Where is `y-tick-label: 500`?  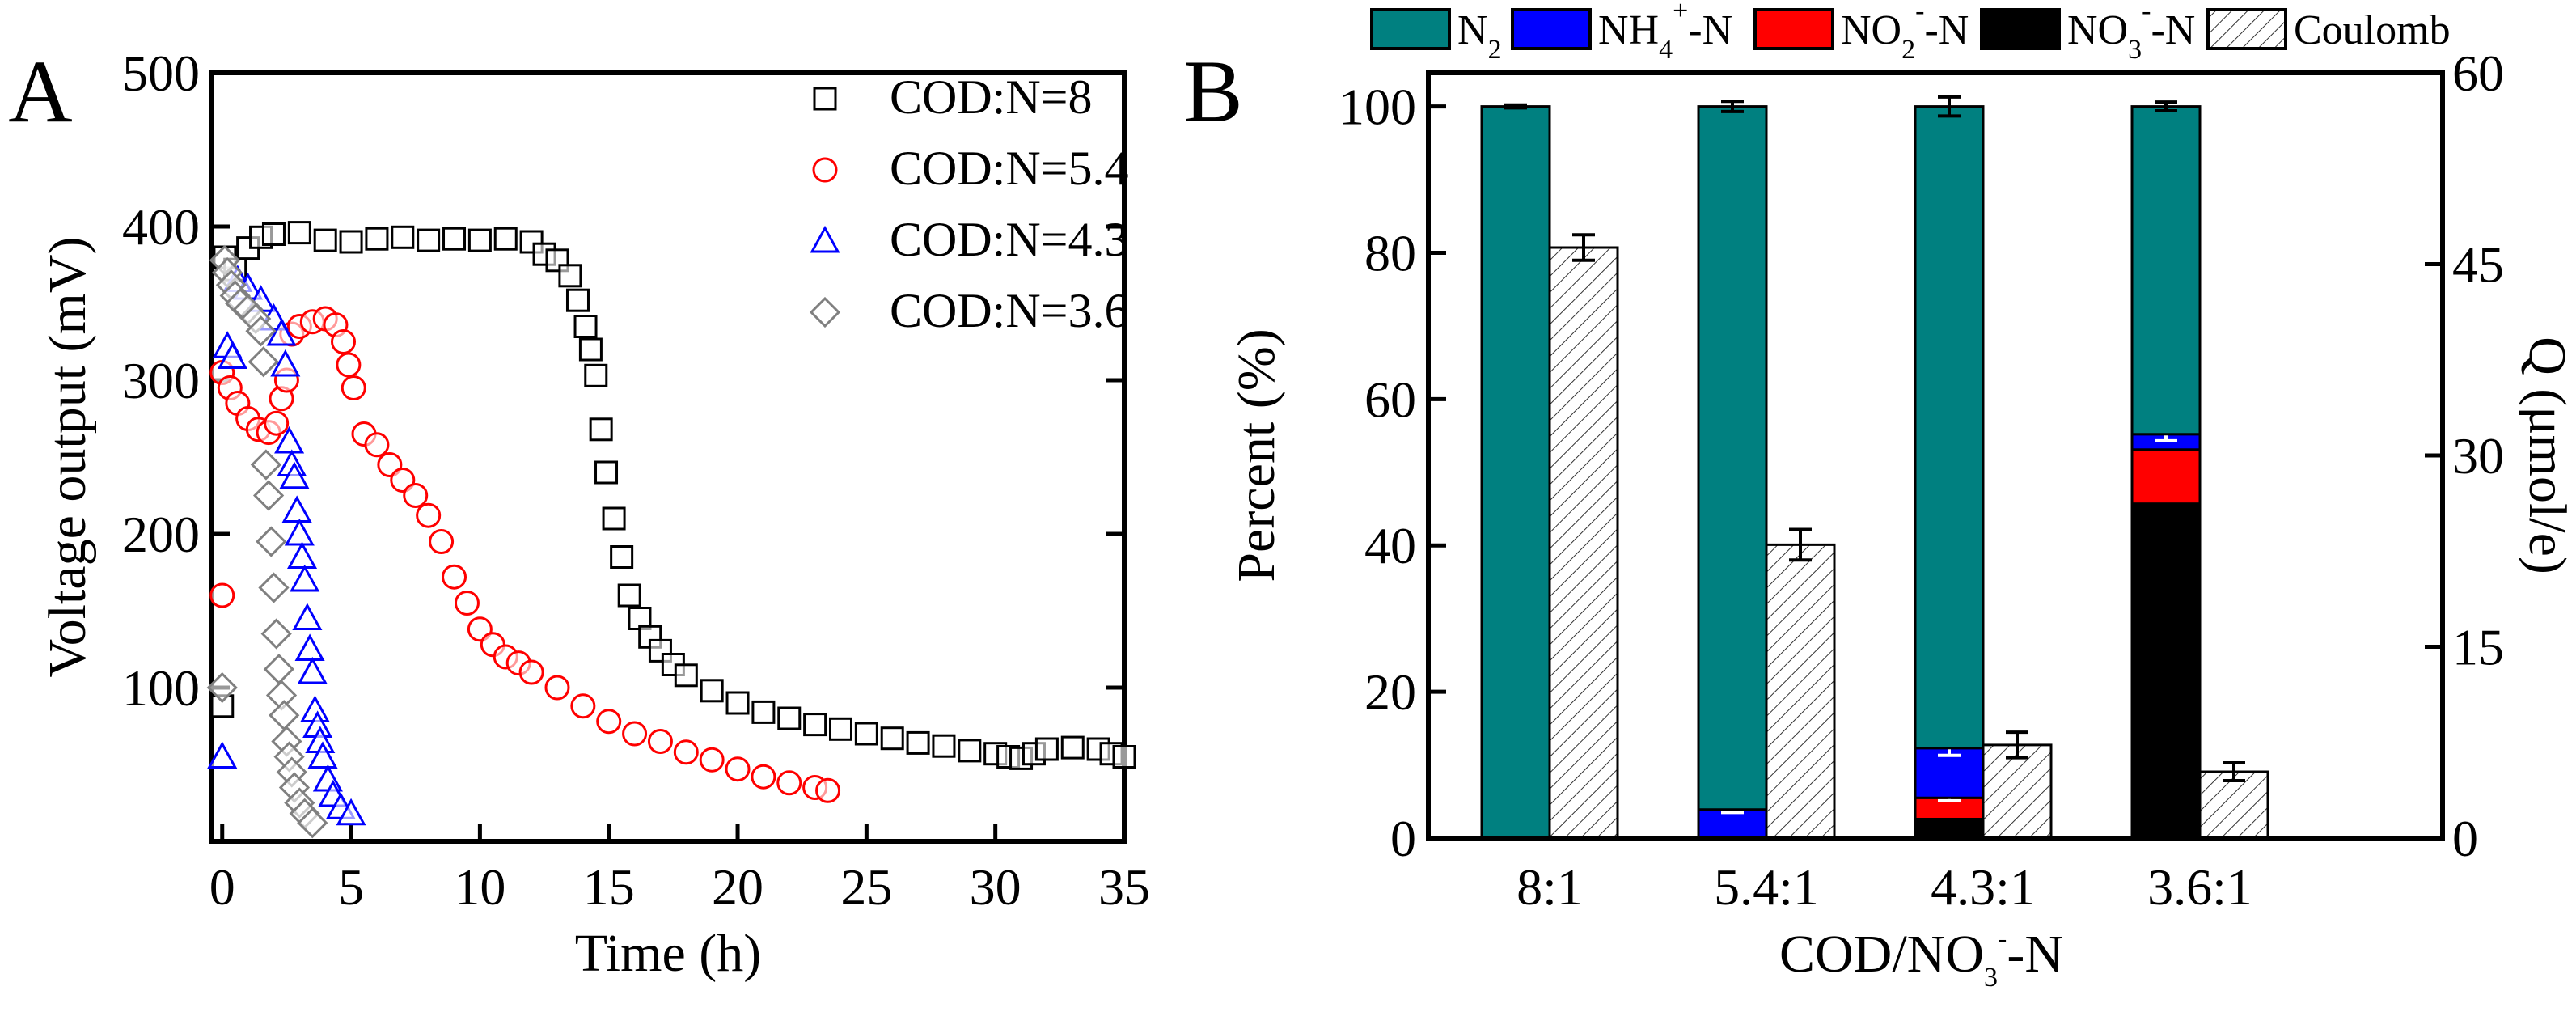 y-tick-label: 500 is located at coordinates (161, 73).